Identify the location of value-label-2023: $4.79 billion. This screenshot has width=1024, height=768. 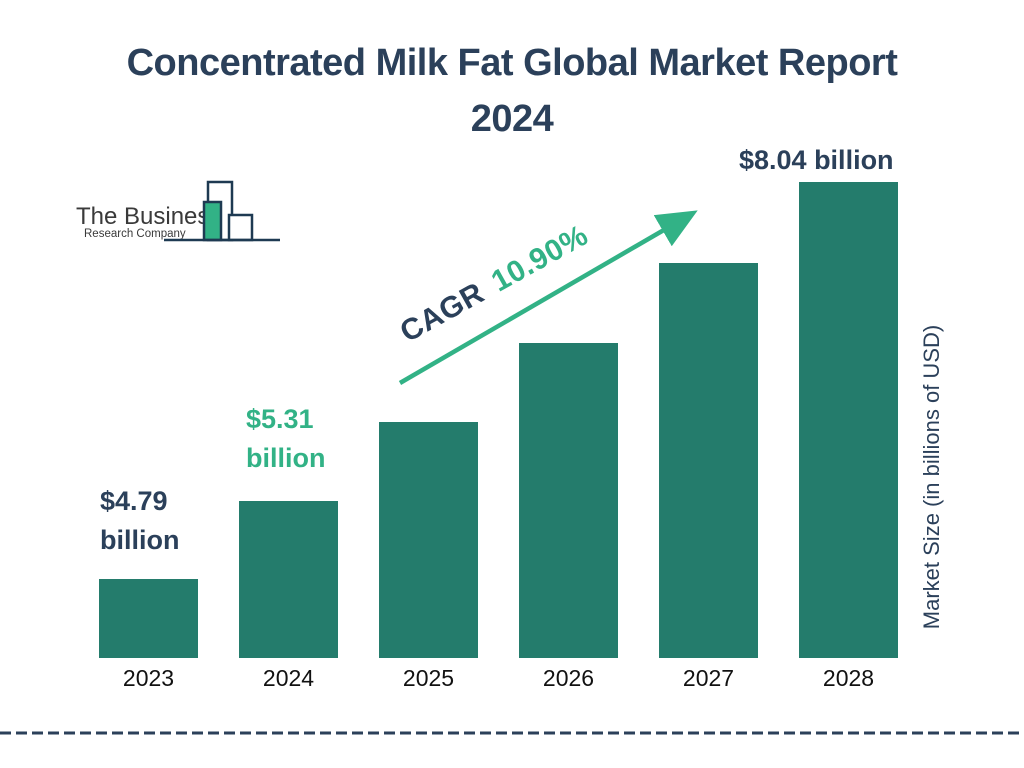
(139, 521).